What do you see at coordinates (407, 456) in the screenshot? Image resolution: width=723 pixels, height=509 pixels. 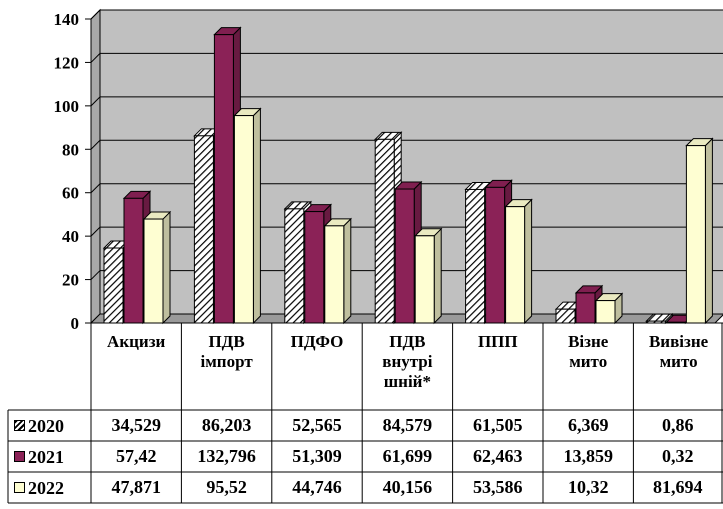 I see `table-cell: 61,699` at bounding box center [407, 456].